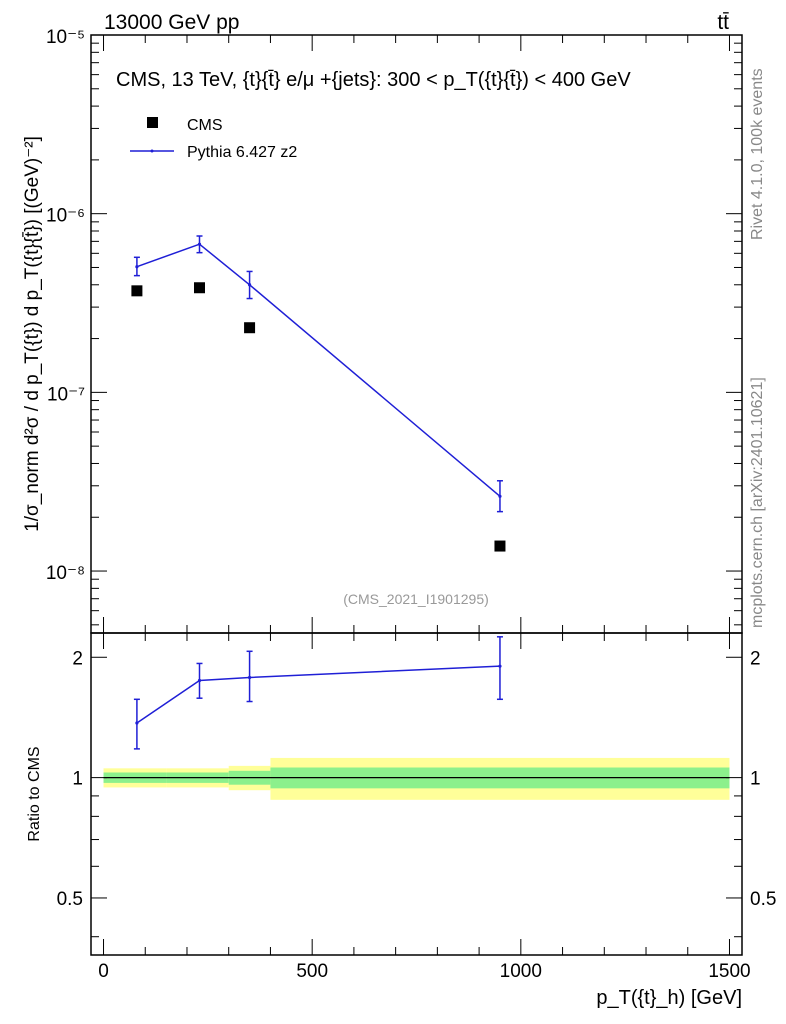  What do you see at coordinates (34, 793) in the screenshot?
I see `ratio-y-axis-label: Ratio to CMS` at bounding box center [34, 793].